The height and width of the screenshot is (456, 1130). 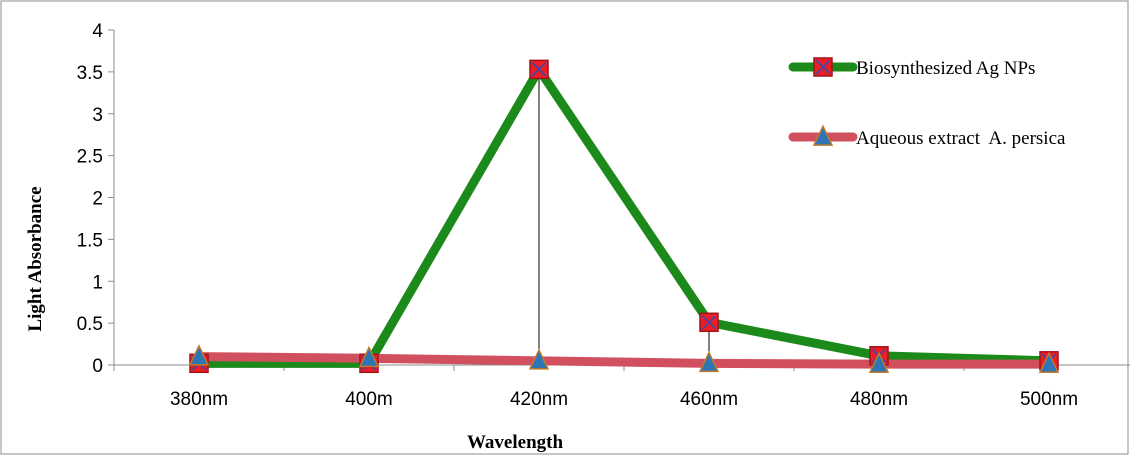 What do you see at coordinates (35, 258) in the screenshot?
I see `y-axis-title: Light Absorbance` at bounding box center [35, 258].